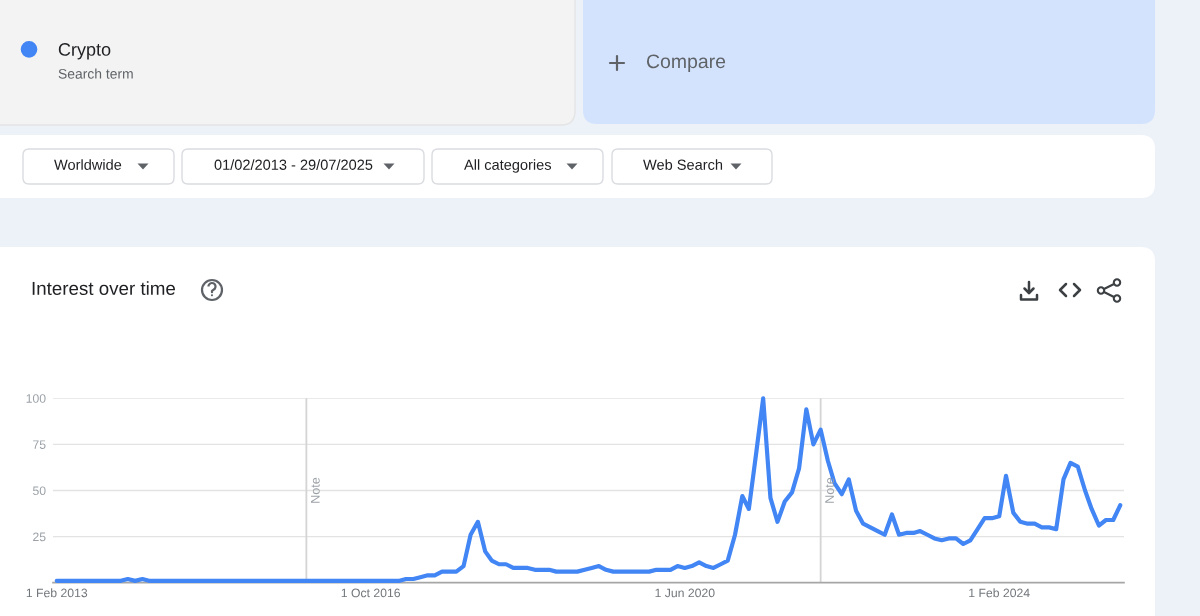  I want to click on x-tick-label: 1 Jun 2020, so click(685, 593).